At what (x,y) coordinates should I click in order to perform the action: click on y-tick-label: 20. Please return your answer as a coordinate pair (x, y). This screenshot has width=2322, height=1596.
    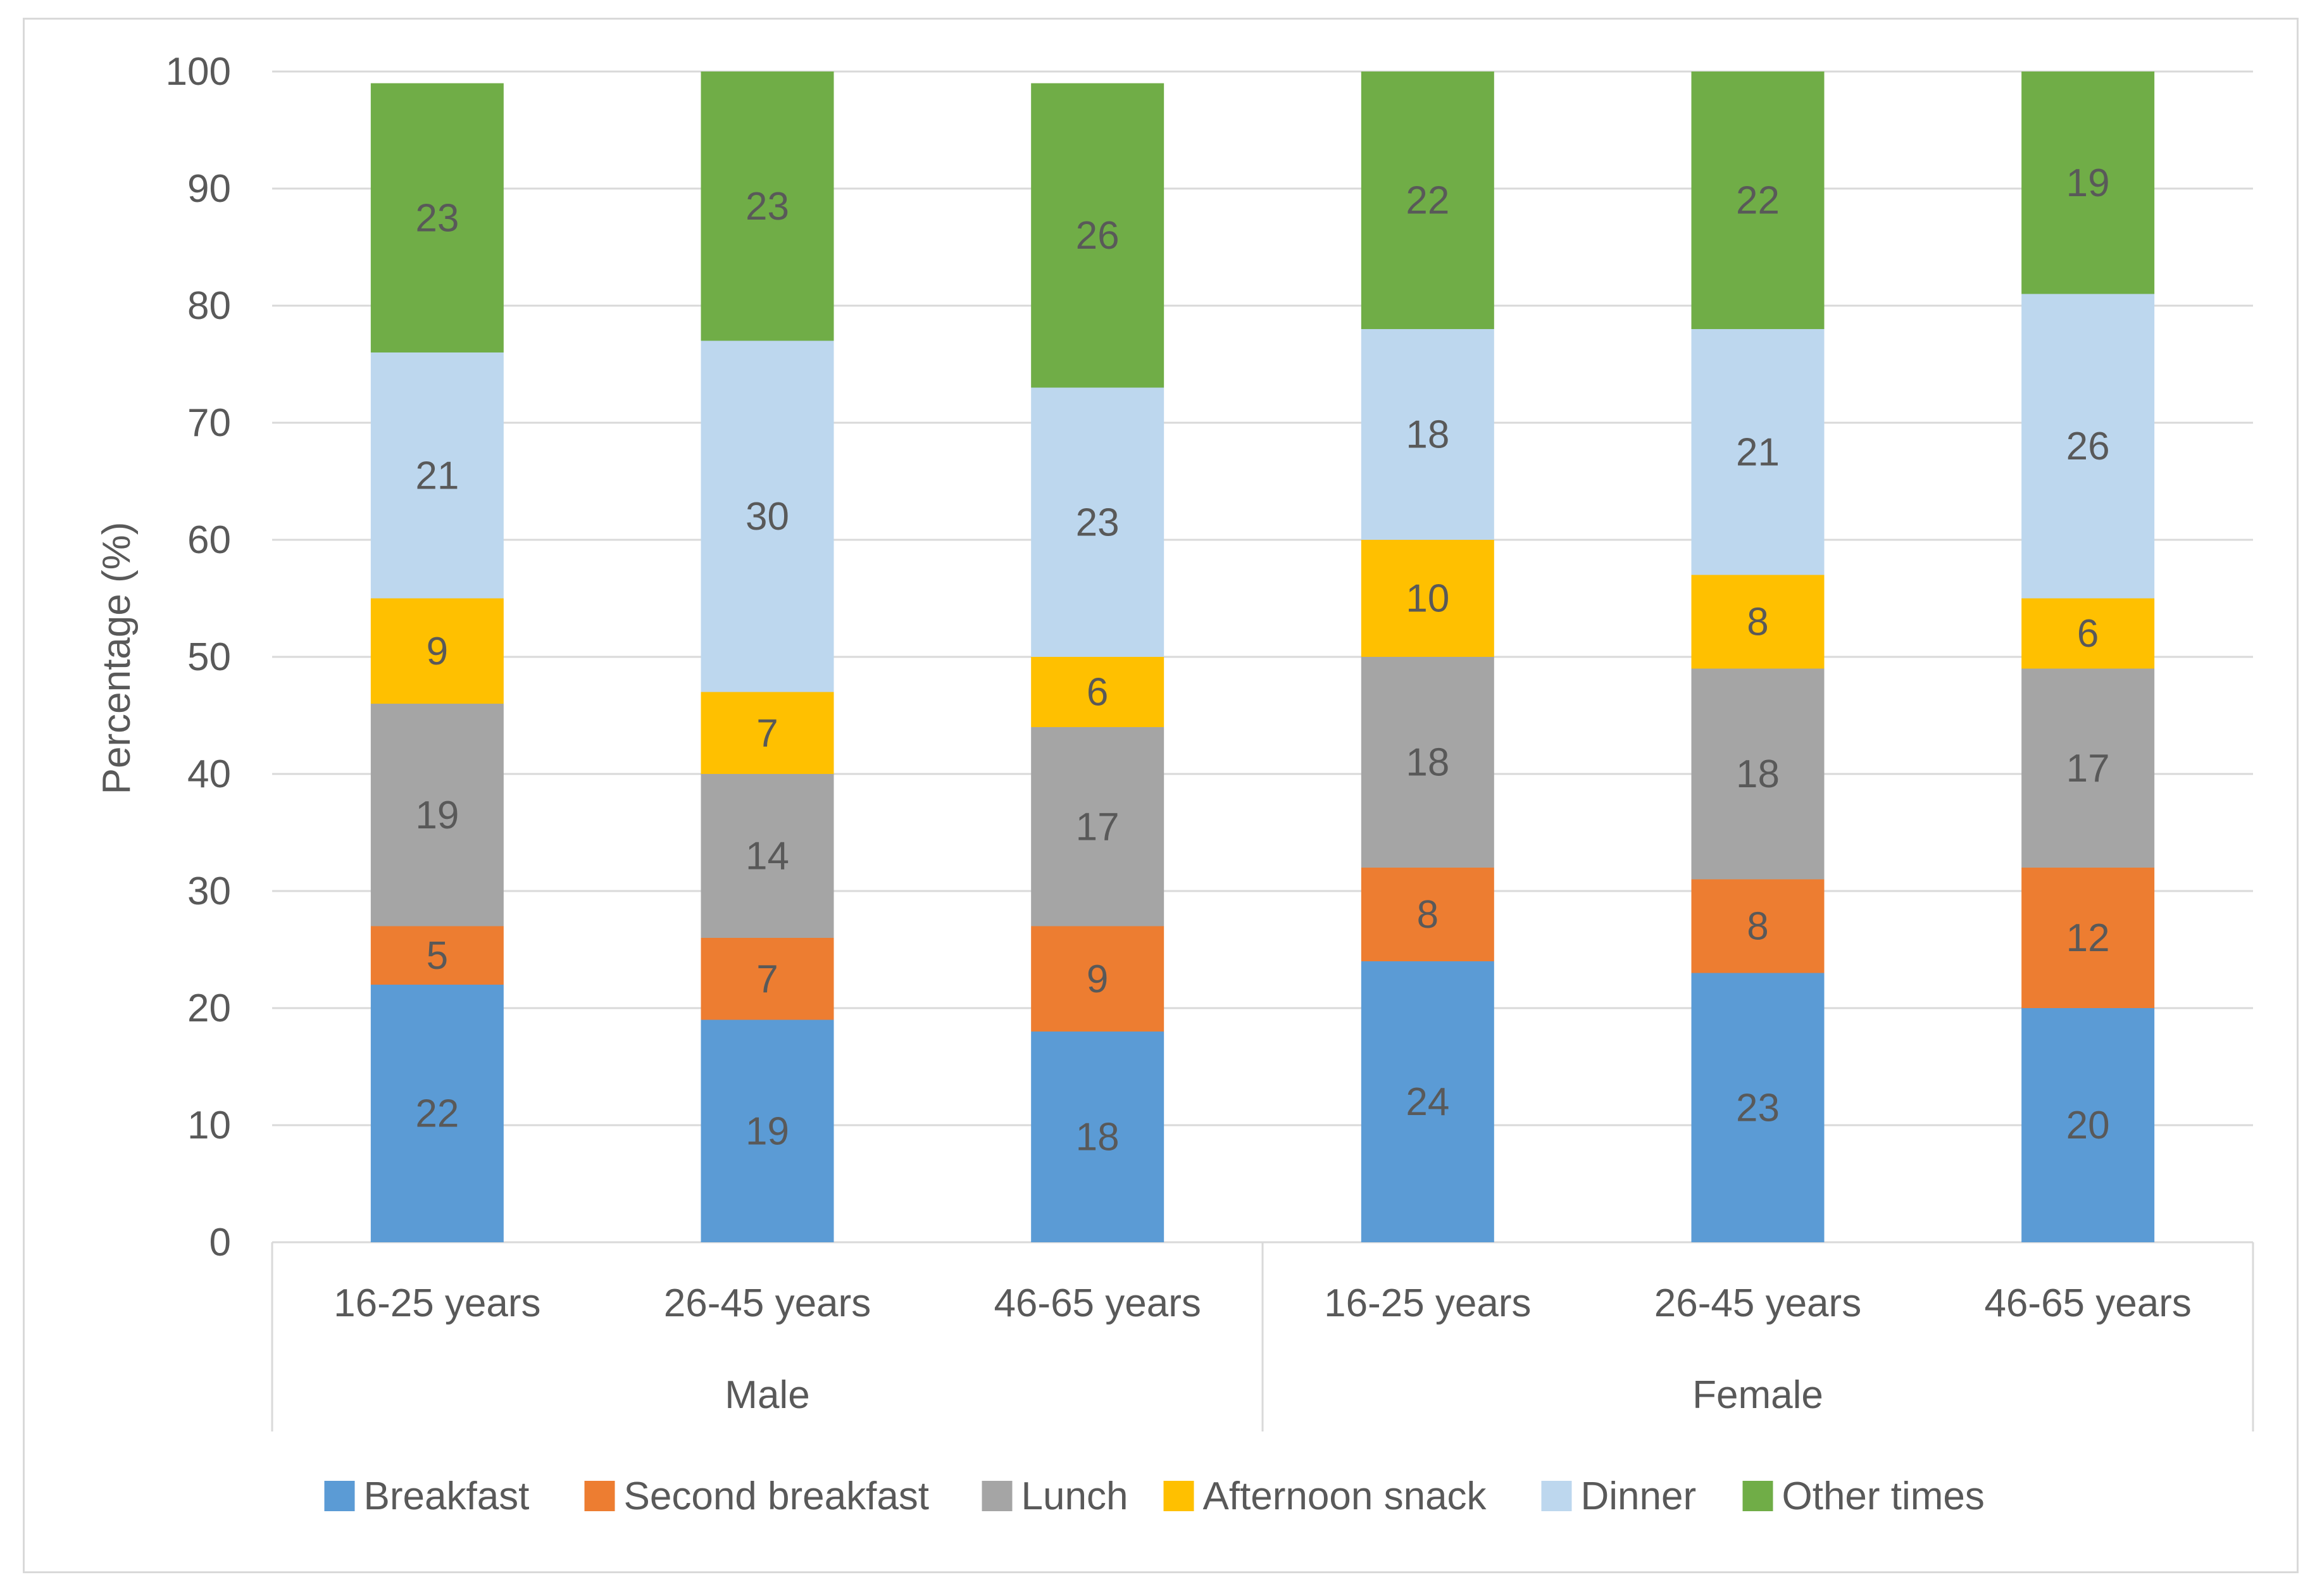
    Looking at the image, I should click on (209, 1008).